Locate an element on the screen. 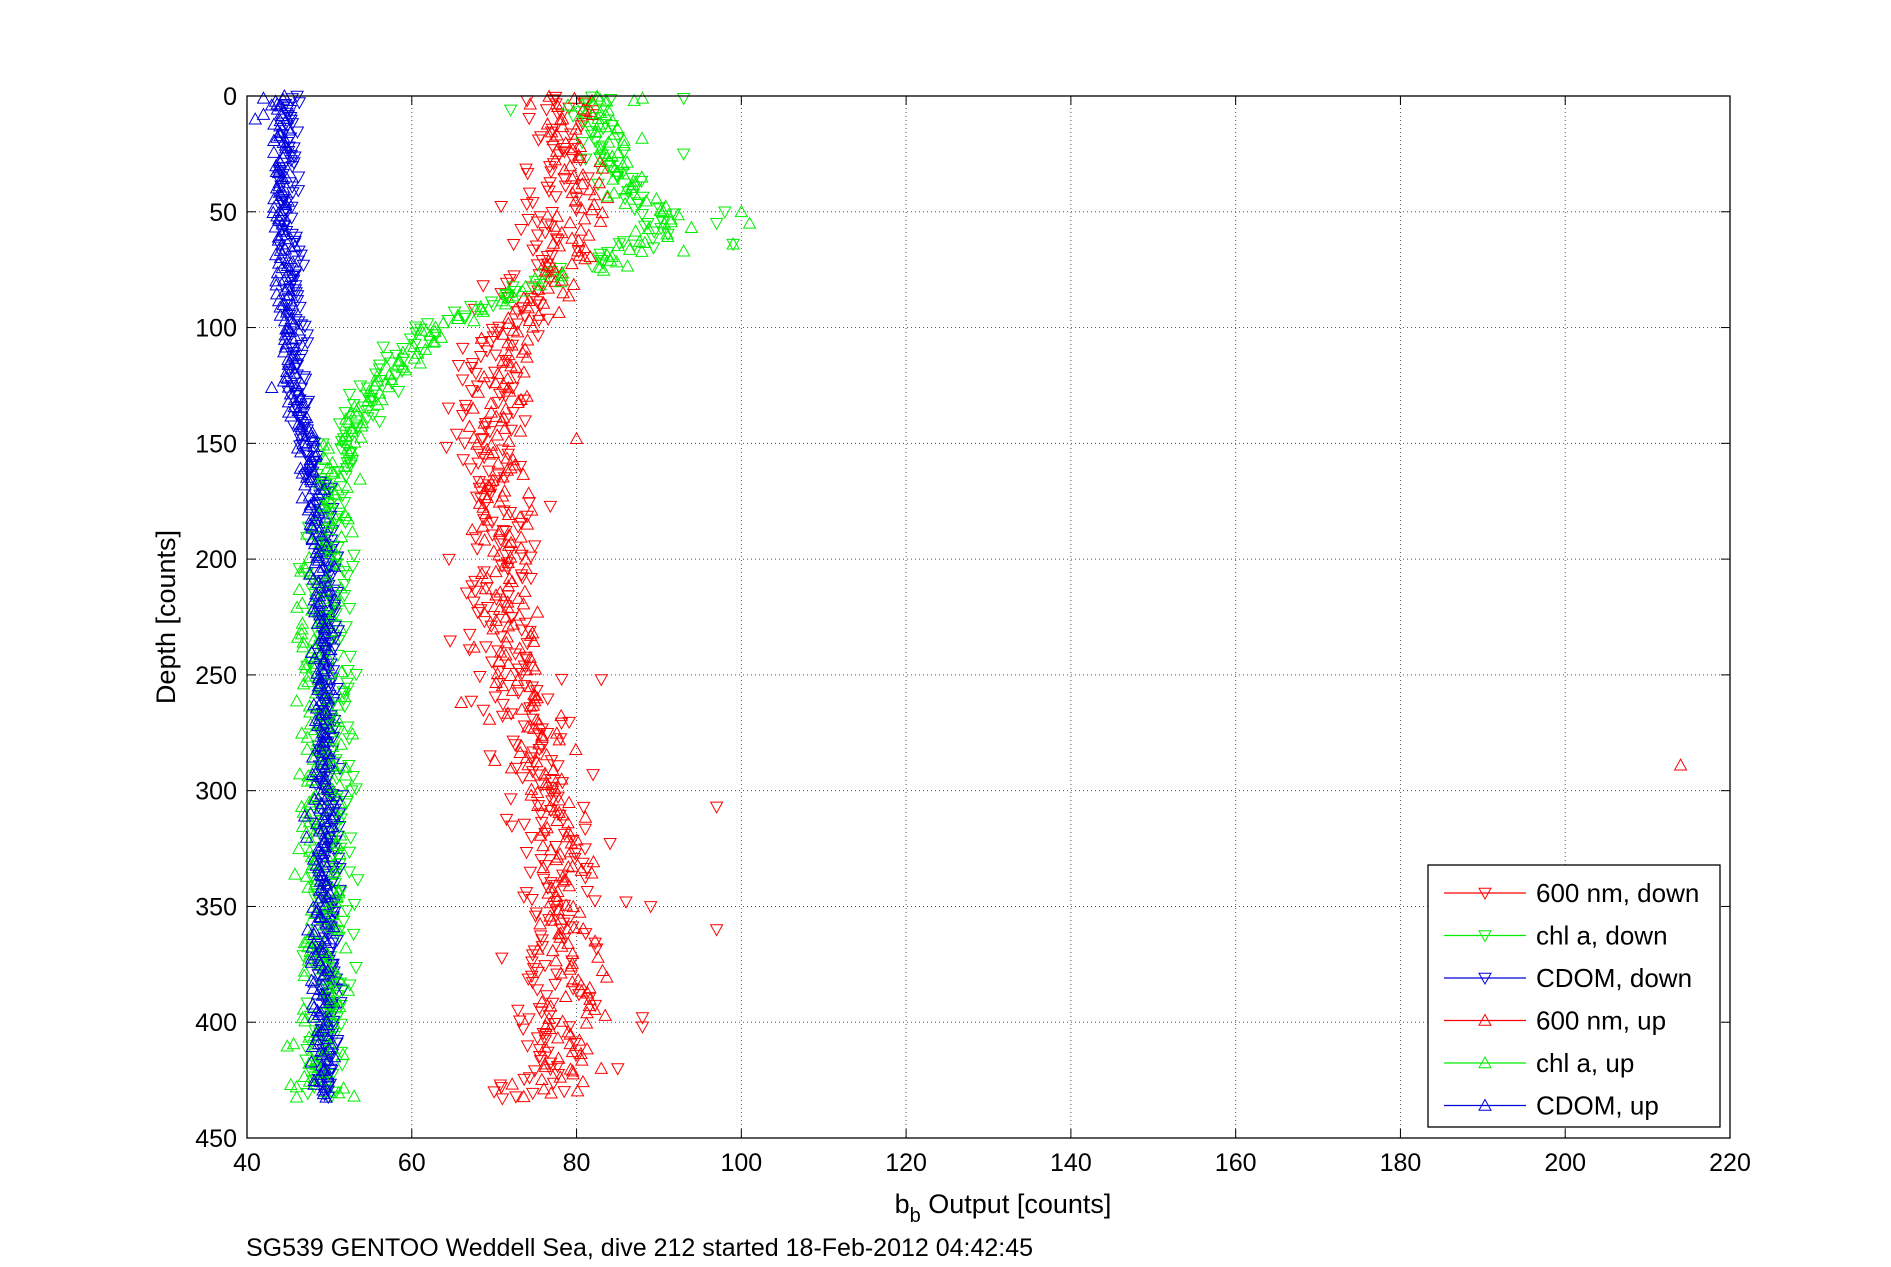 The width and height of the screenshot is (1891, 1267). legend-label: CDOM, down is located at coordinates (1614, 978).